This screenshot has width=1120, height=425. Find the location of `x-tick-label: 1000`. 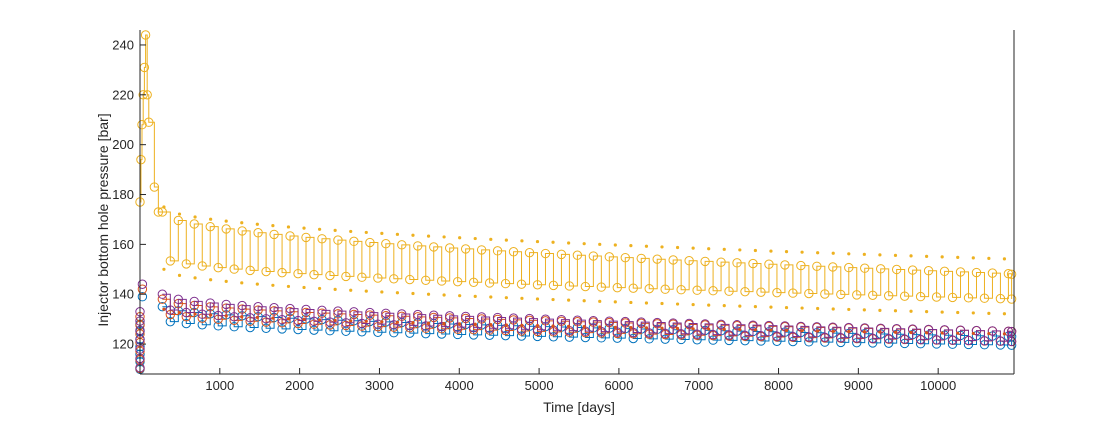

x-tick-label: 1000 is located at coordinates (219, 385).